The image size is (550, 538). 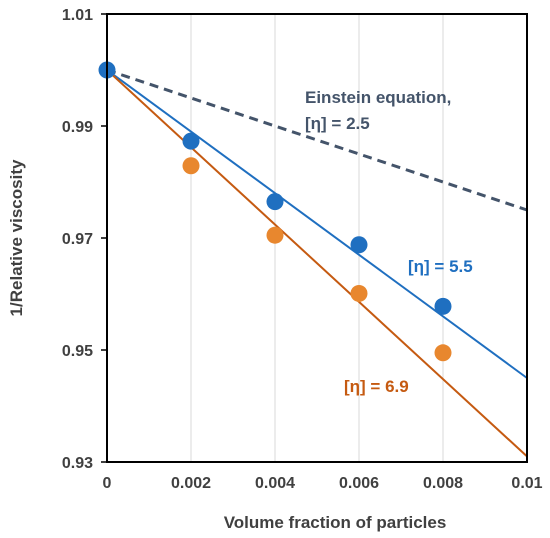 I want to click on eta-5-5-annotation: [η] = 5.5, so click(x=440, y=266).